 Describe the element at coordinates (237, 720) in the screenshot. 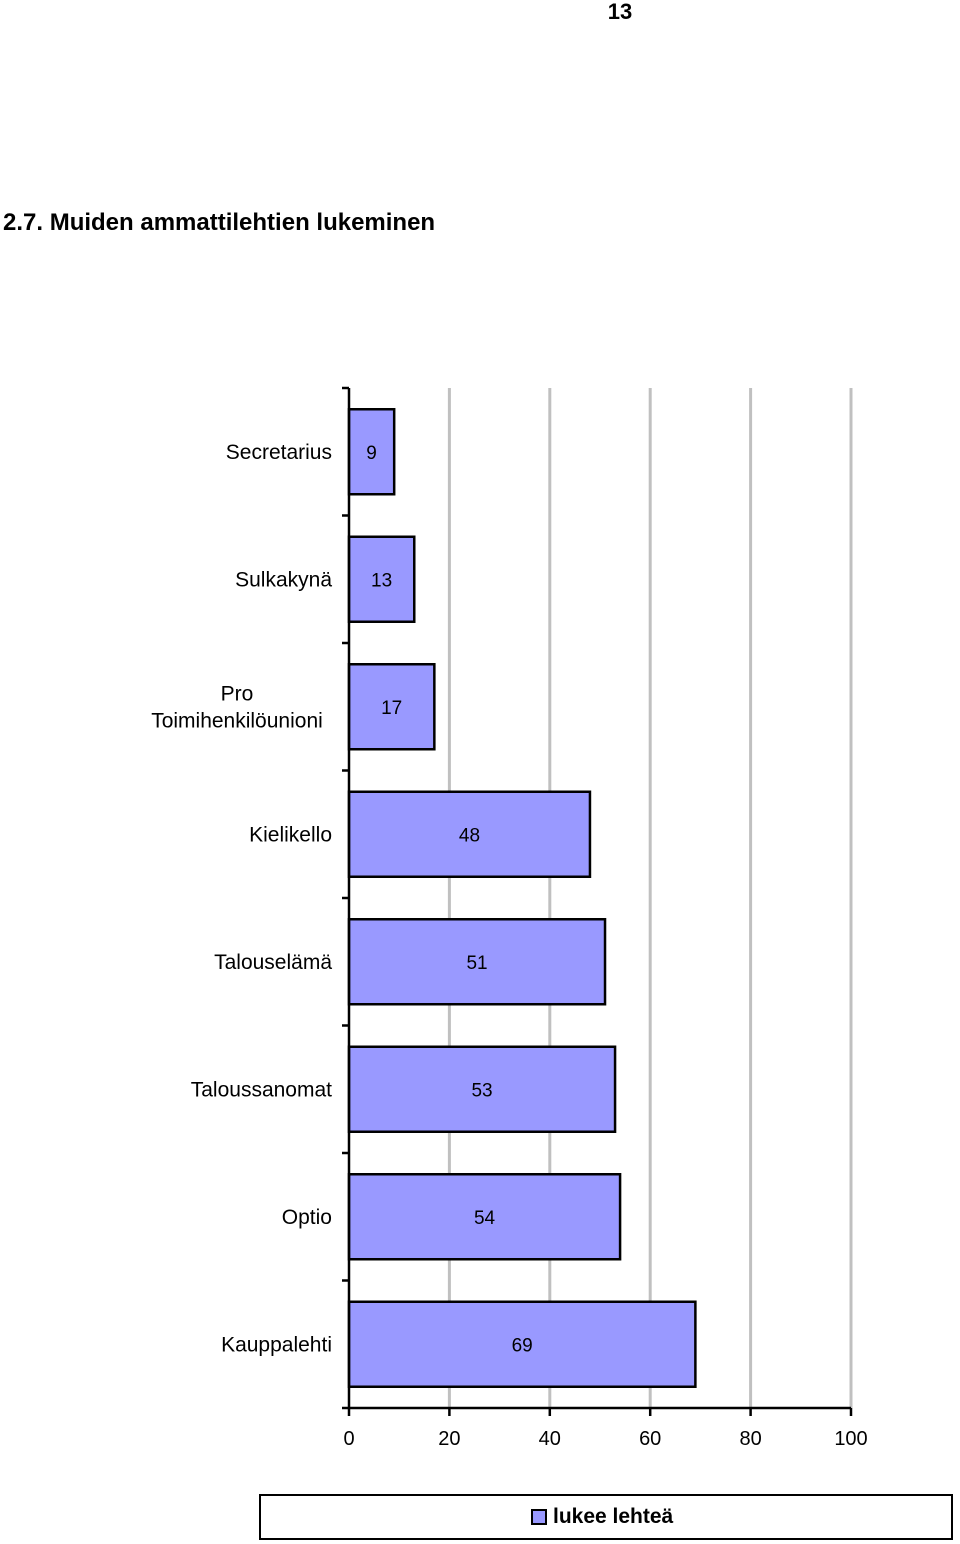

I see `category-label-line: Toimihenkilöunioni` at that location.